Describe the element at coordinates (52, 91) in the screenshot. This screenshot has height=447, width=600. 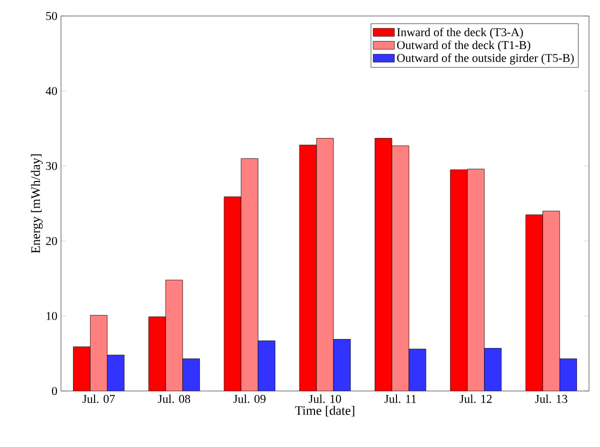
I see `y-tick-label: 40` at that location.